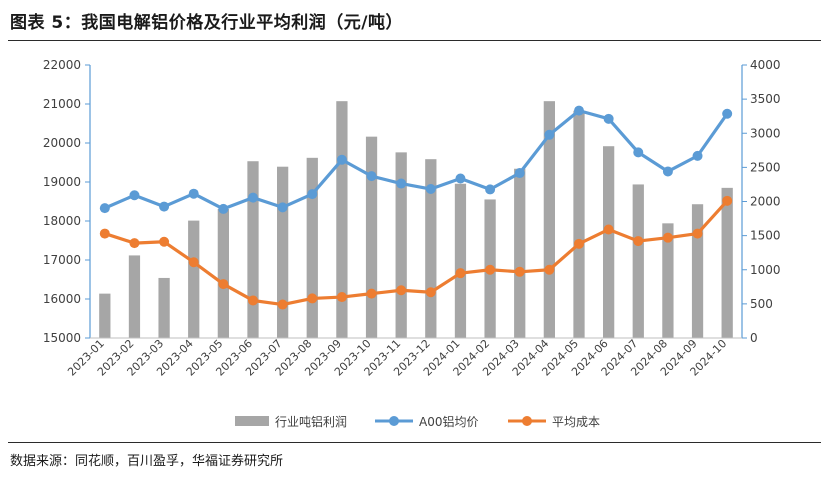 The width and height of the screenshot is (829, 479). I want to click on right-axis-tick-label: 0, so click(754, 338).